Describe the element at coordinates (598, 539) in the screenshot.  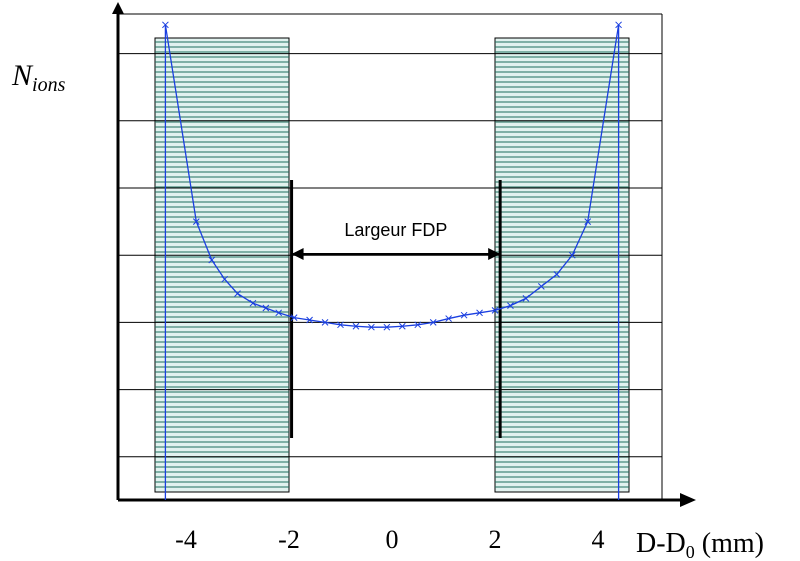
I see `x-tick-label: 4` at that location.